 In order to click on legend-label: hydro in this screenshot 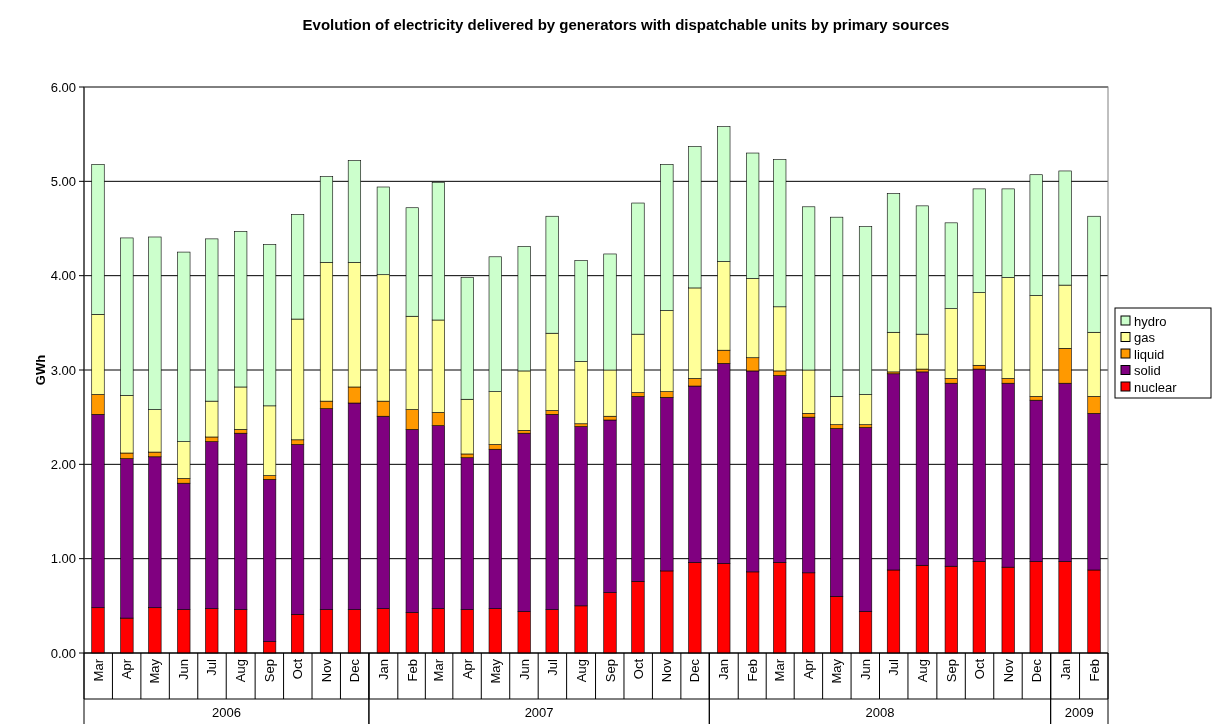, I will do `click(1150, 321)`.